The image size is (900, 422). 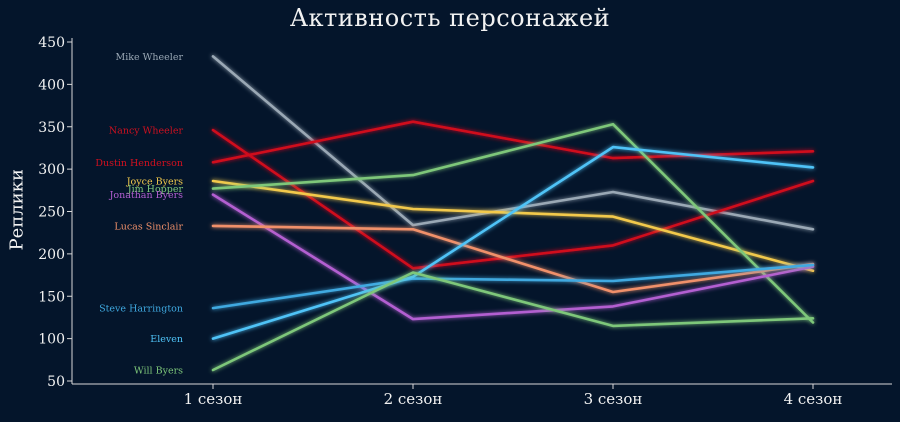 I want to click on series-label: Steve Harrington, so click(x=141, y=309).